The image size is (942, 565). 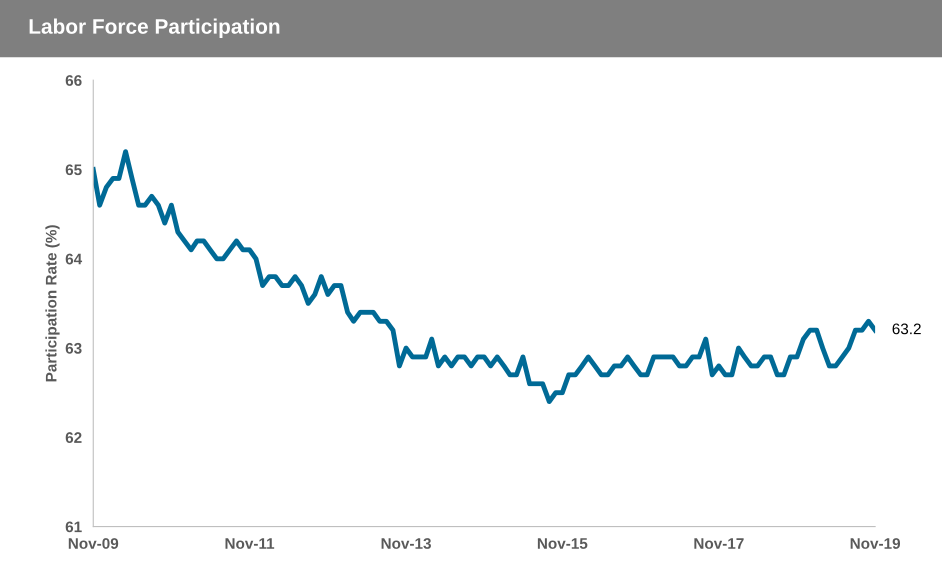 I want to click on y-tick-label: 66, so click(x=74, y=80).